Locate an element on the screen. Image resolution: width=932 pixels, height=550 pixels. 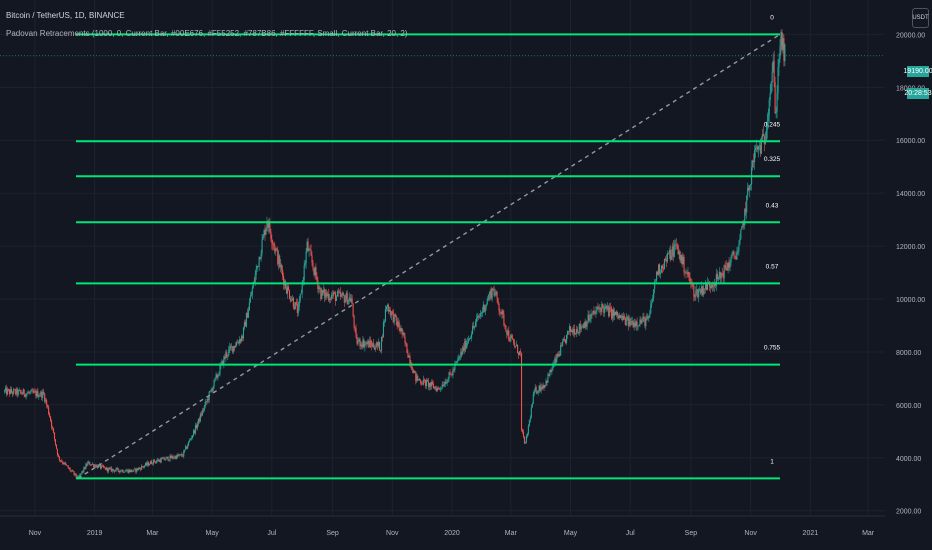
x-tick-label: 2019 is located at coordinates (95, 533).